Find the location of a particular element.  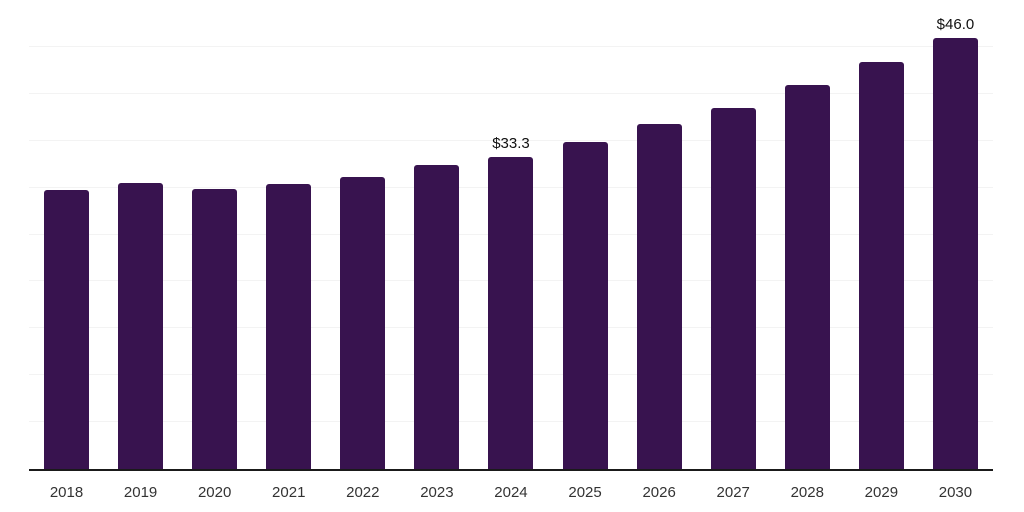

bar-2026 is located at coordinates (659, 296).